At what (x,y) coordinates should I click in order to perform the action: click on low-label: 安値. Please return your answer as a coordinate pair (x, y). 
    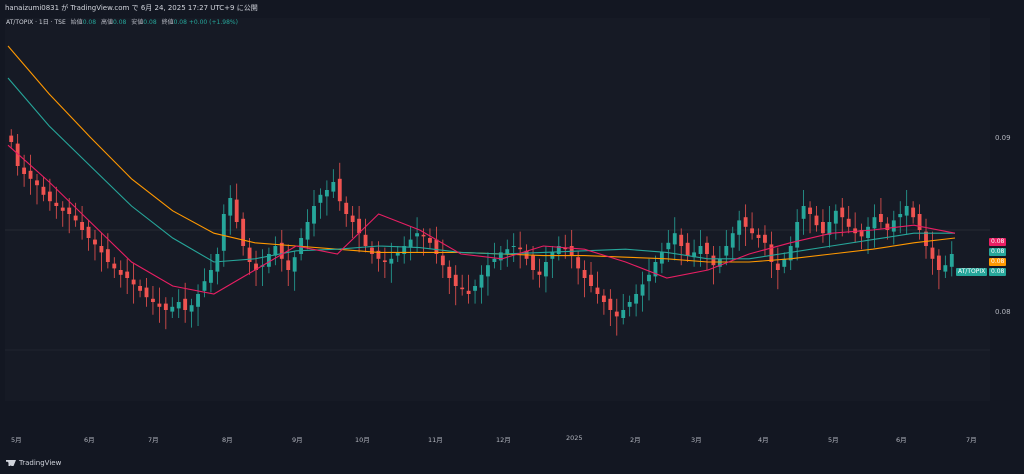
    Looking at the image, I should click on (137, 22).